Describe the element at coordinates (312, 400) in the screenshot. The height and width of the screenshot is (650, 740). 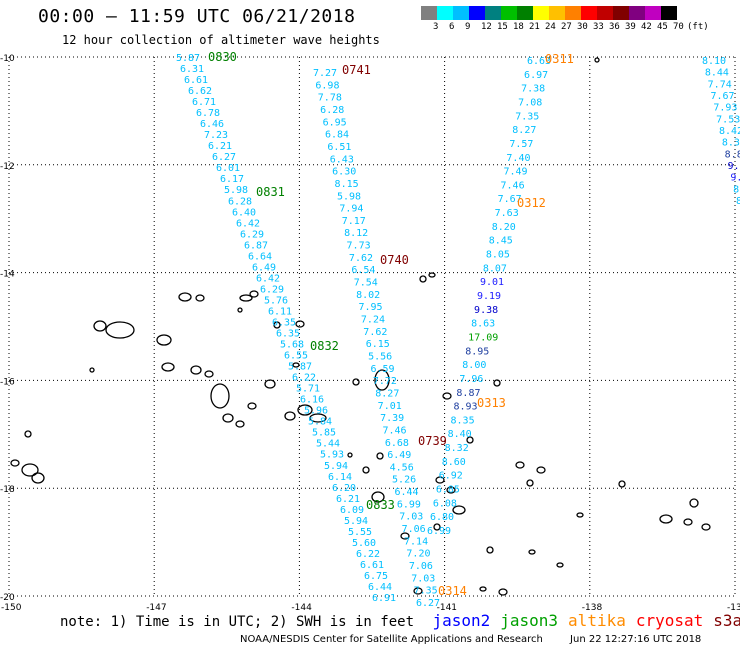
I see `swh-value: 6.16` at that location.